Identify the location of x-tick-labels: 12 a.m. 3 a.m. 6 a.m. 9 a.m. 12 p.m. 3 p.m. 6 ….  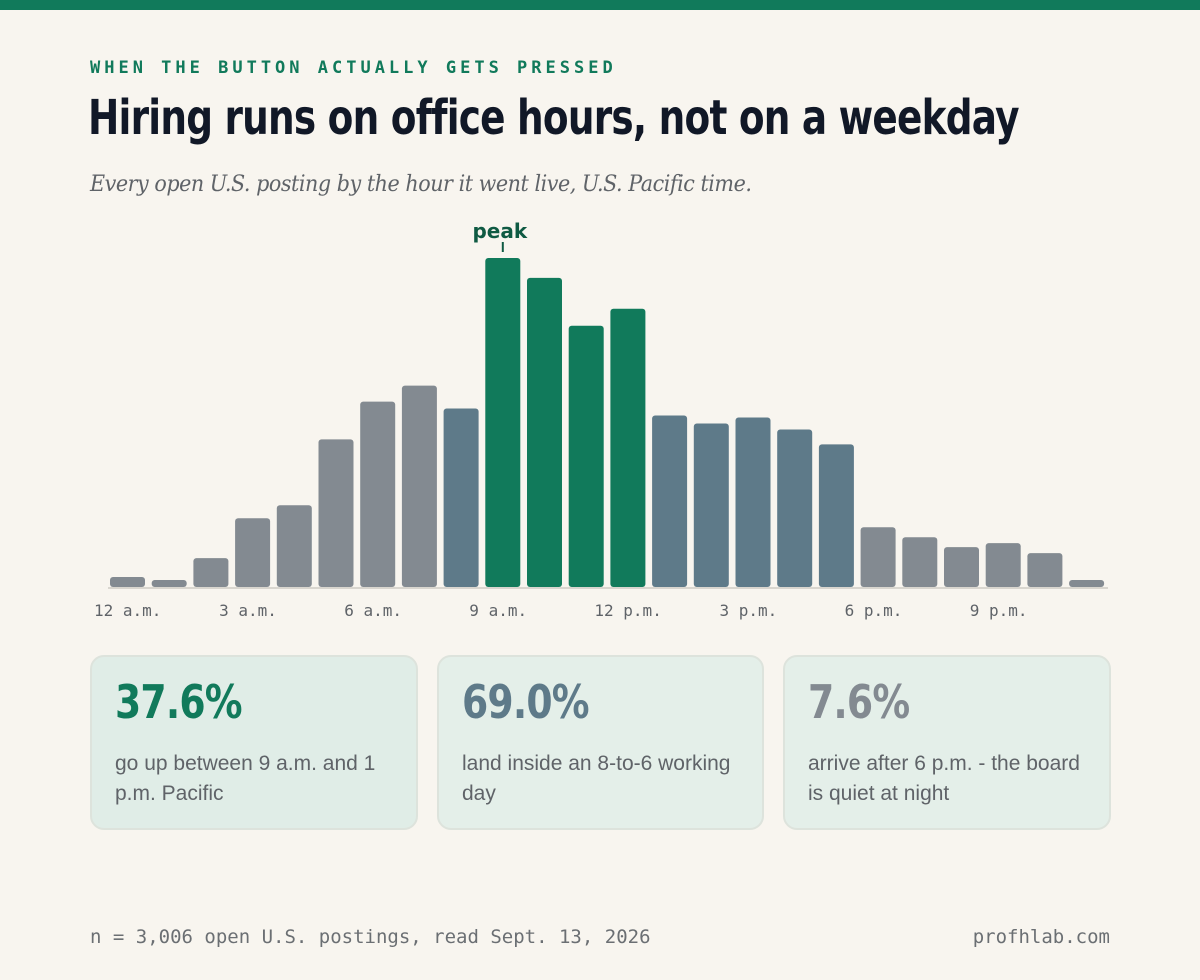
(560, 610).